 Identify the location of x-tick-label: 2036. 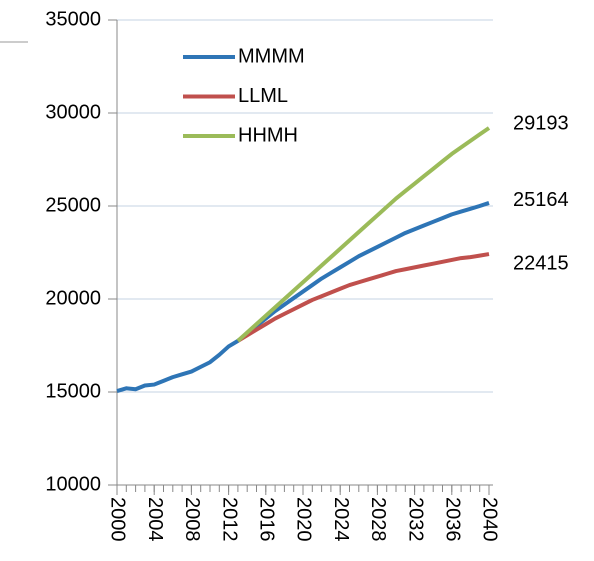
(453, 519).